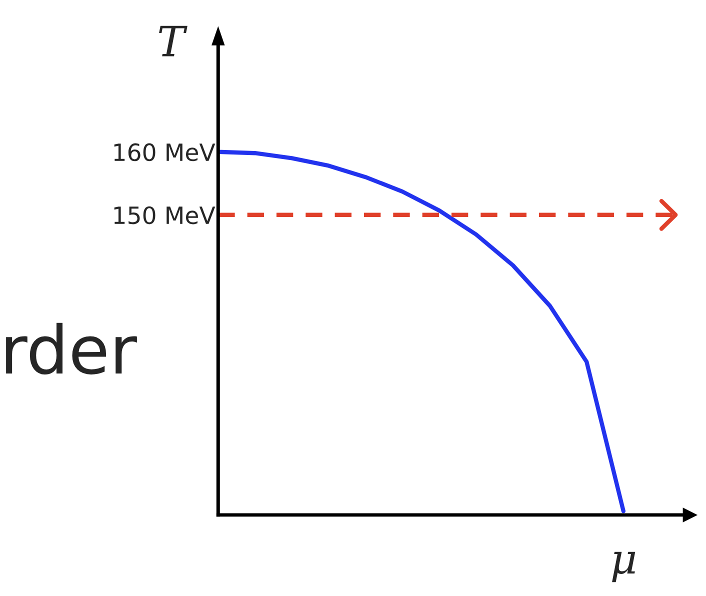 This screenshot has width=706, height=596. Describe the element at coordinates (173, 41) in the screenshot. I see `y-axis-title: T` at that location.